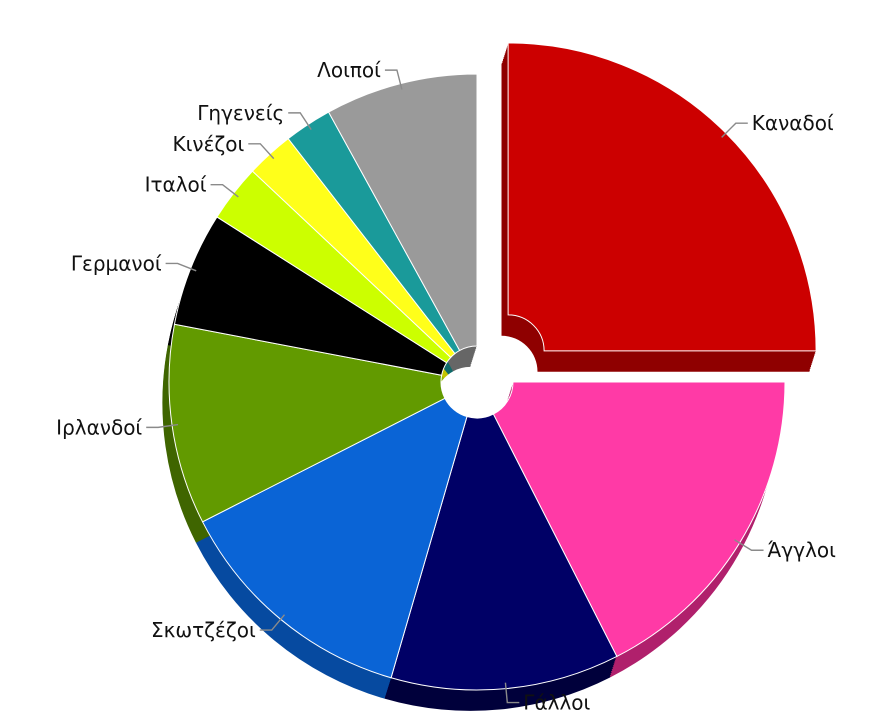 The width and height of the screenshot is (886, 721). Describe the element at coordinates (116, 263) in the screenshot. I see `slice-5-label: Γερμανοί` at that location.